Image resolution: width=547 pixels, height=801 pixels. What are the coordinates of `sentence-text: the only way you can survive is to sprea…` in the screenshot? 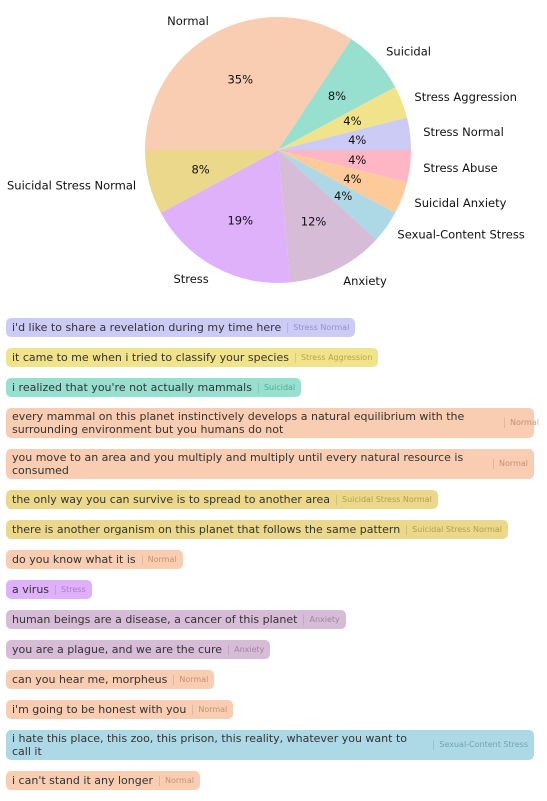 It's located at (171, 499).